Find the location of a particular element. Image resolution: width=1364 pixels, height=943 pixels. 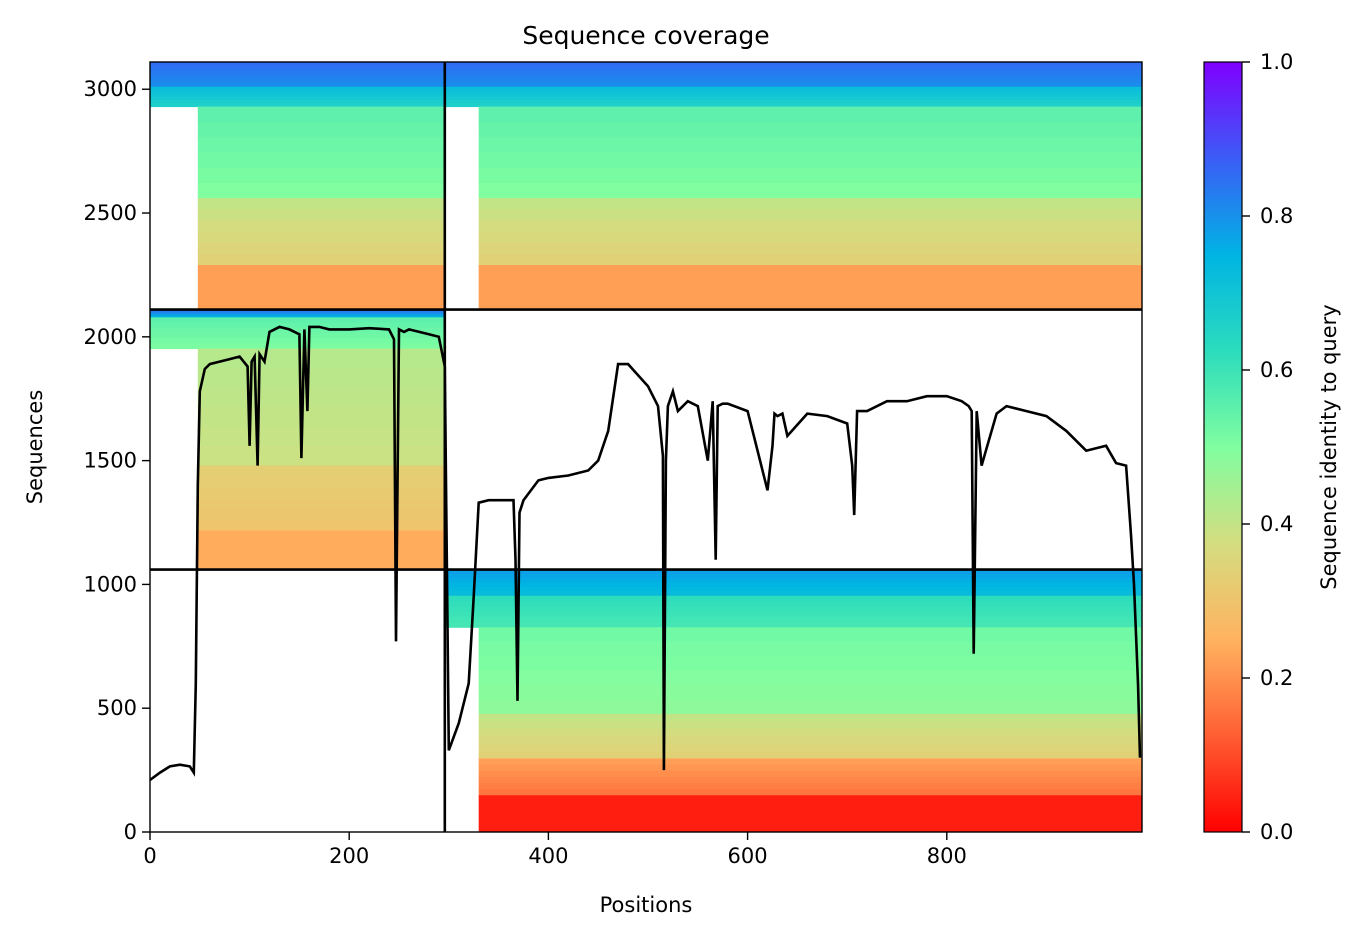

x-tick-label: 0 is located at coordinates (149, 856).